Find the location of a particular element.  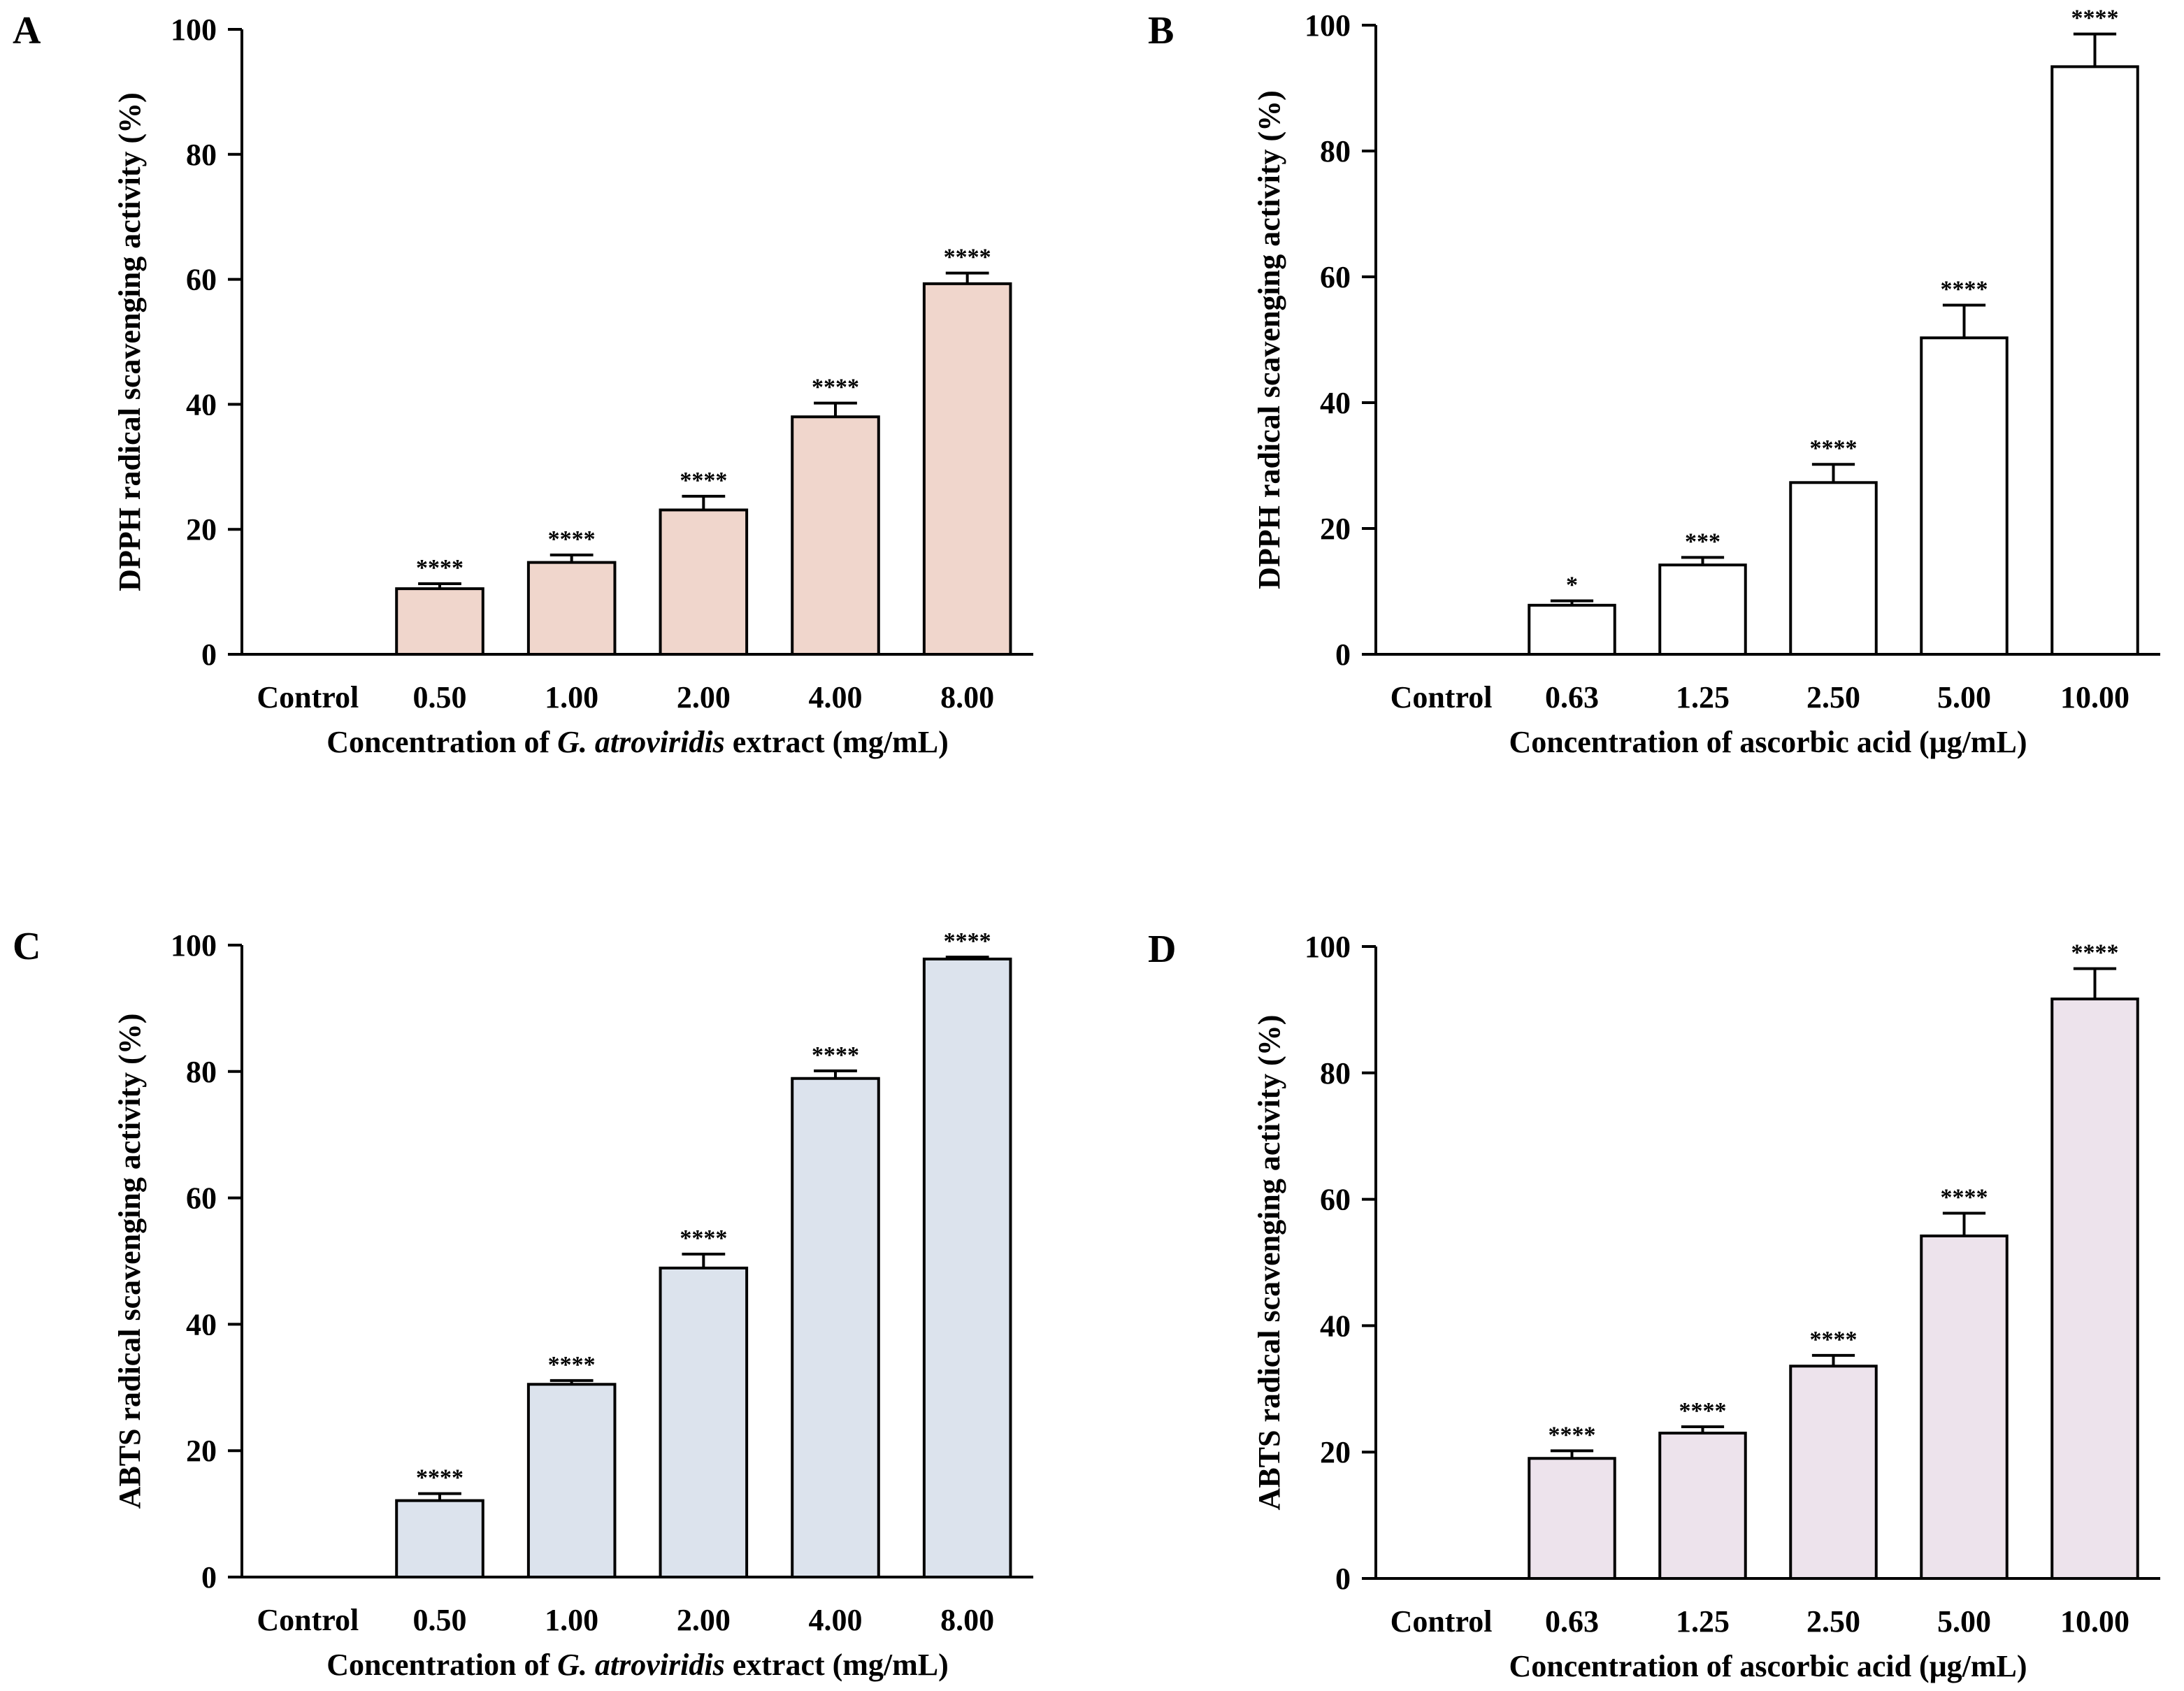

bar-0.50 is located at coordinates (439, 1538).